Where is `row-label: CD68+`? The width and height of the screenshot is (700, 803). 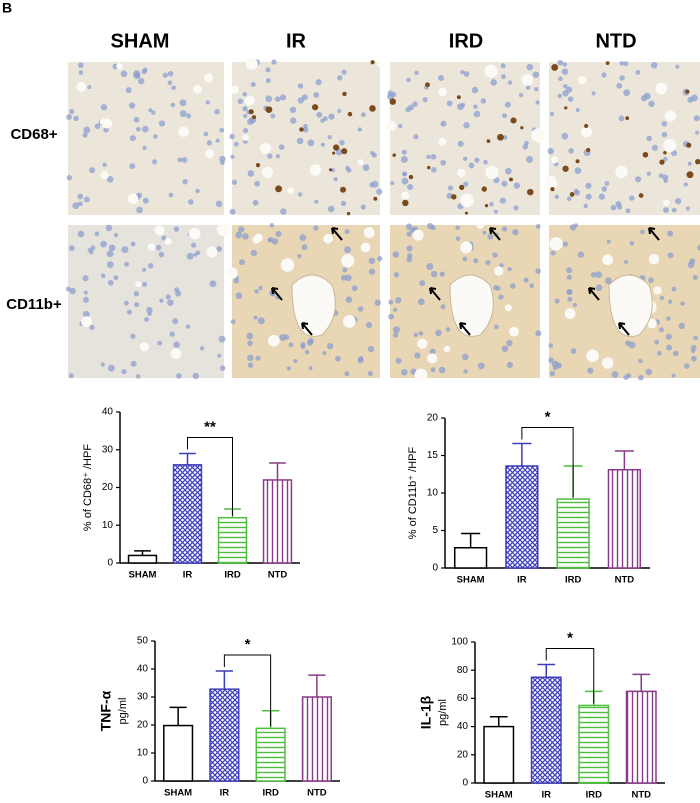 row-label: CD68+ is located at coordinates (33, 134).